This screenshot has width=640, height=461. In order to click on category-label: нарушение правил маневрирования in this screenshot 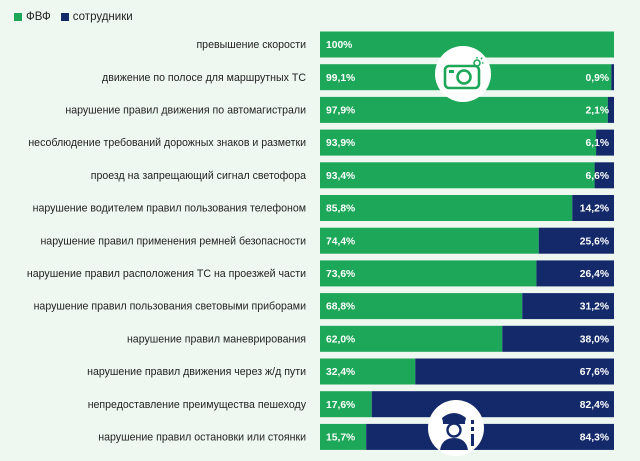, I will do `click(216, 339)`.